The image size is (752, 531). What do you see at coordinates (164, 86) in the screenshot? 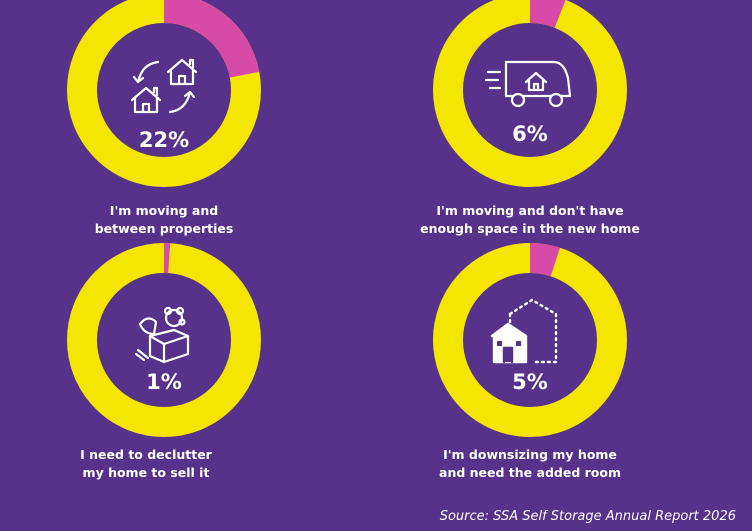
I see `houses-swap-icon` at bounding box center [164, 86].